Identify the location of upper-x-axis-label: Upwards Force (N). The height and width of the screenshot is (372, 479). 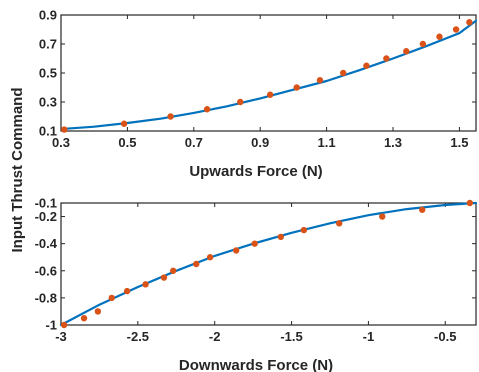
(255, 171).